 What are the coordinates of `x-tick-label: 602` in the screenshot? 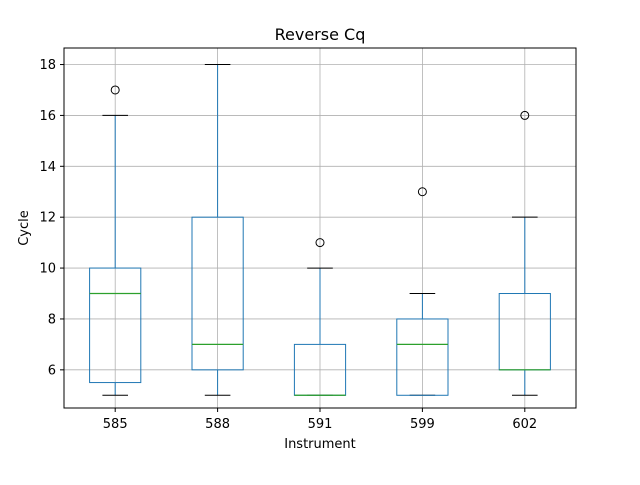 It's located at (524, 424).